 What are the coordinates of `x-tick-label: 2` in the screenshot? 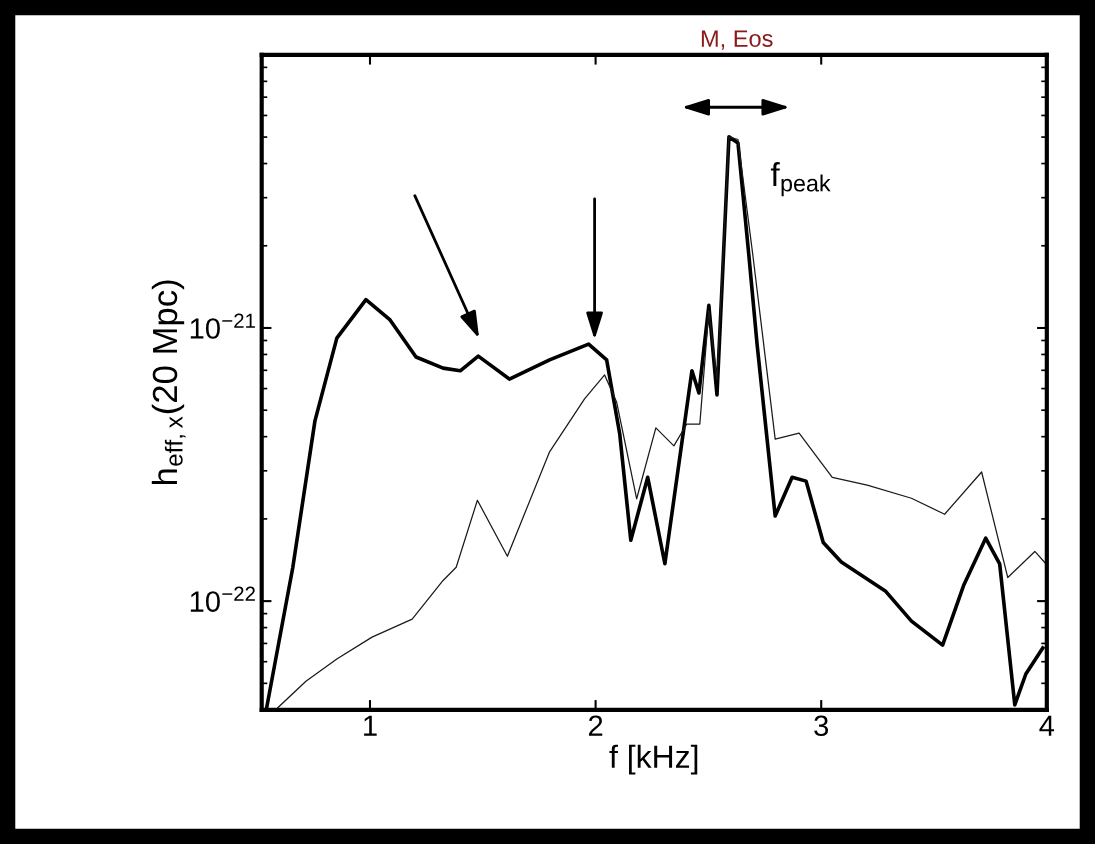 It's located at (595, 725).